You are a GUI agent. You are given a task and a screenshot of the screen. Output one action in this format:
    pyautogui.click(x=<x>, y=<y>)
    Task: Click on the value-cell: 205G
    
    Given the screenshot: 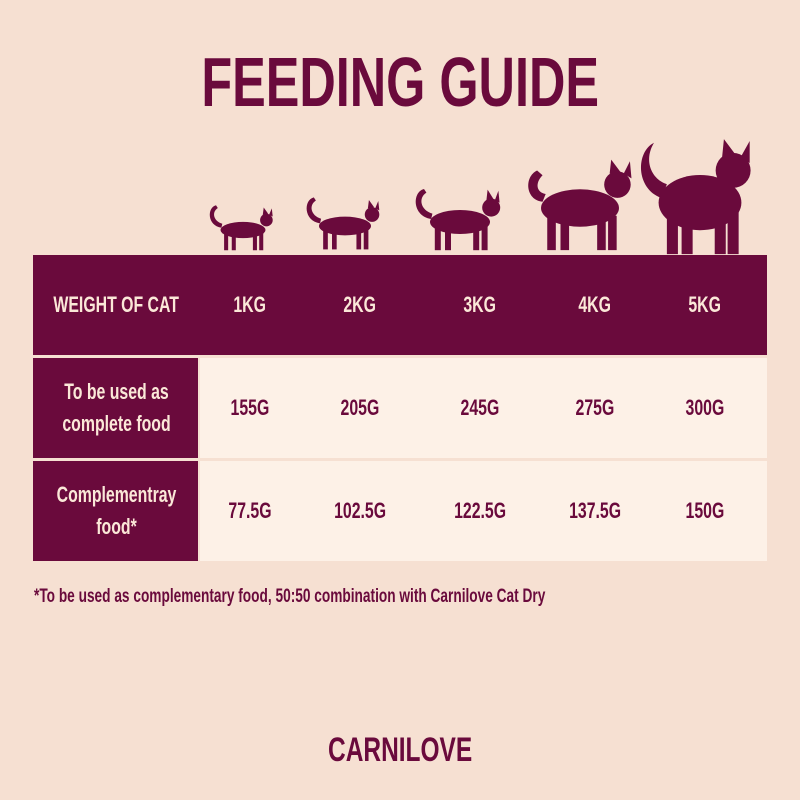 What is the action you would take?
    pyautogui.click(x=360, y=408)
    